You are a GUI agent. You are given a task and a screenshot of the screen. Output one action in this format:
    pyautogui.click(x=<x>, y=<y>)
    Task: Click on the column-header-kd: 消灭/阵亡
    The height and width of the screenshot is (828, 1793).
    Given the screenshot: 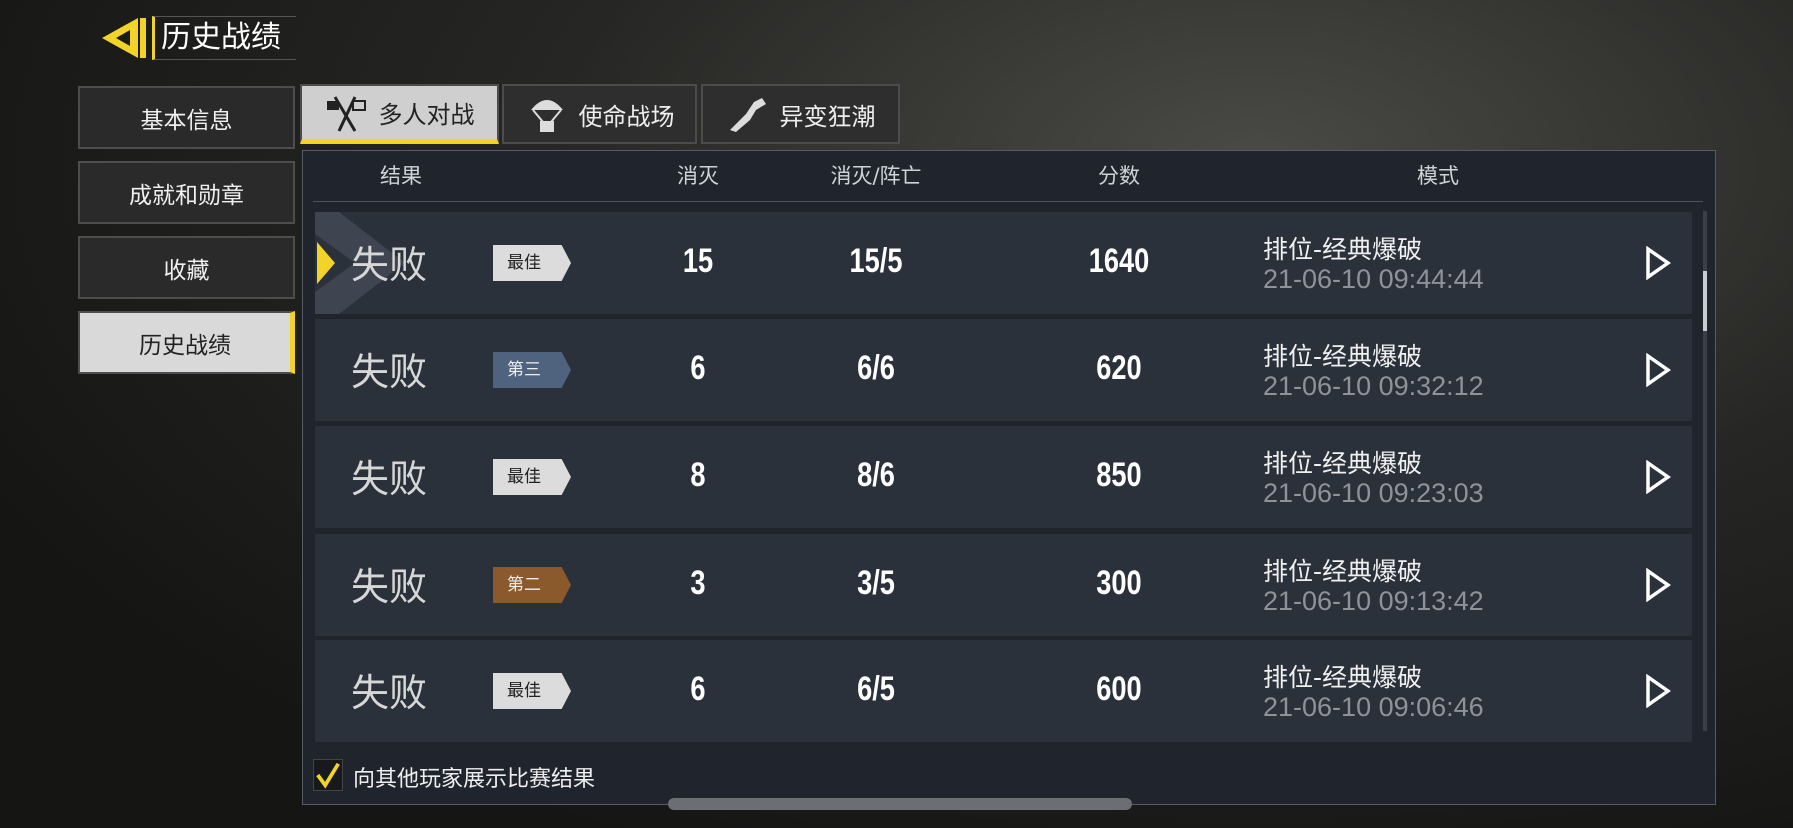 What is the action you would take?
    pyautogui.click(x=876, y=176)
    